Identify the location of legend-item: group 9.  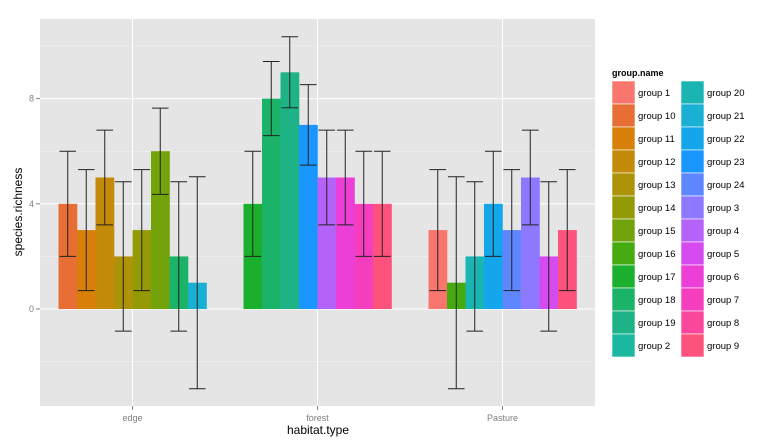
(709, 345).